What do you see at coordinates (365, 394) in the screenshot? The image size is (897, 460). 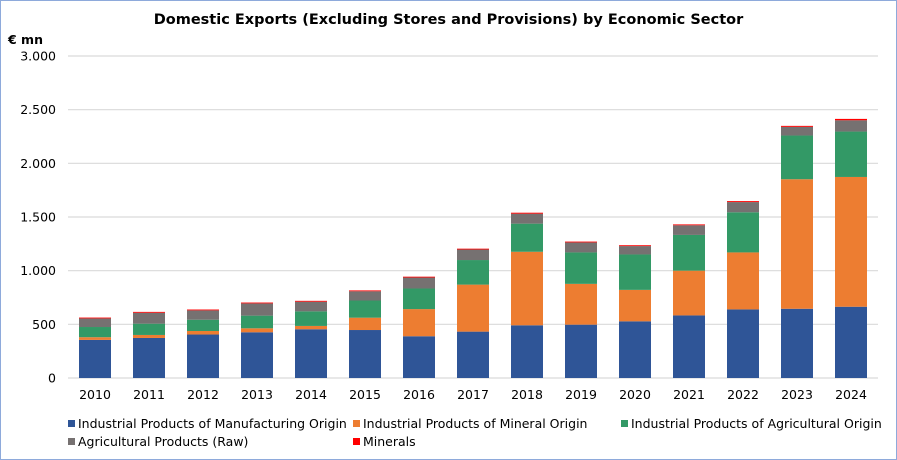 I see `x-tick-label: 2015` at bounding box center [365, 394].